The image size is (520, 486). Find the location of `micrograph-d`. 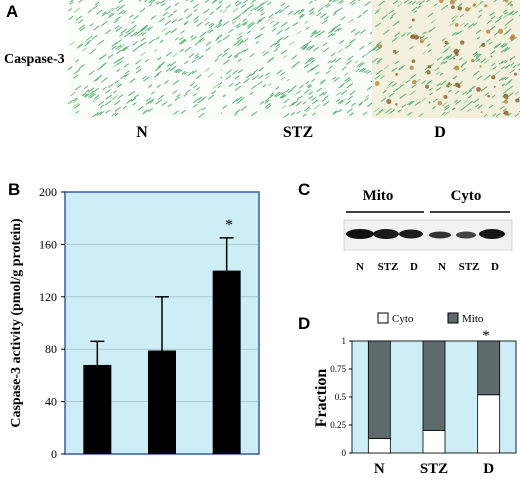

micrograph-d is located at coordinates (446, 59).